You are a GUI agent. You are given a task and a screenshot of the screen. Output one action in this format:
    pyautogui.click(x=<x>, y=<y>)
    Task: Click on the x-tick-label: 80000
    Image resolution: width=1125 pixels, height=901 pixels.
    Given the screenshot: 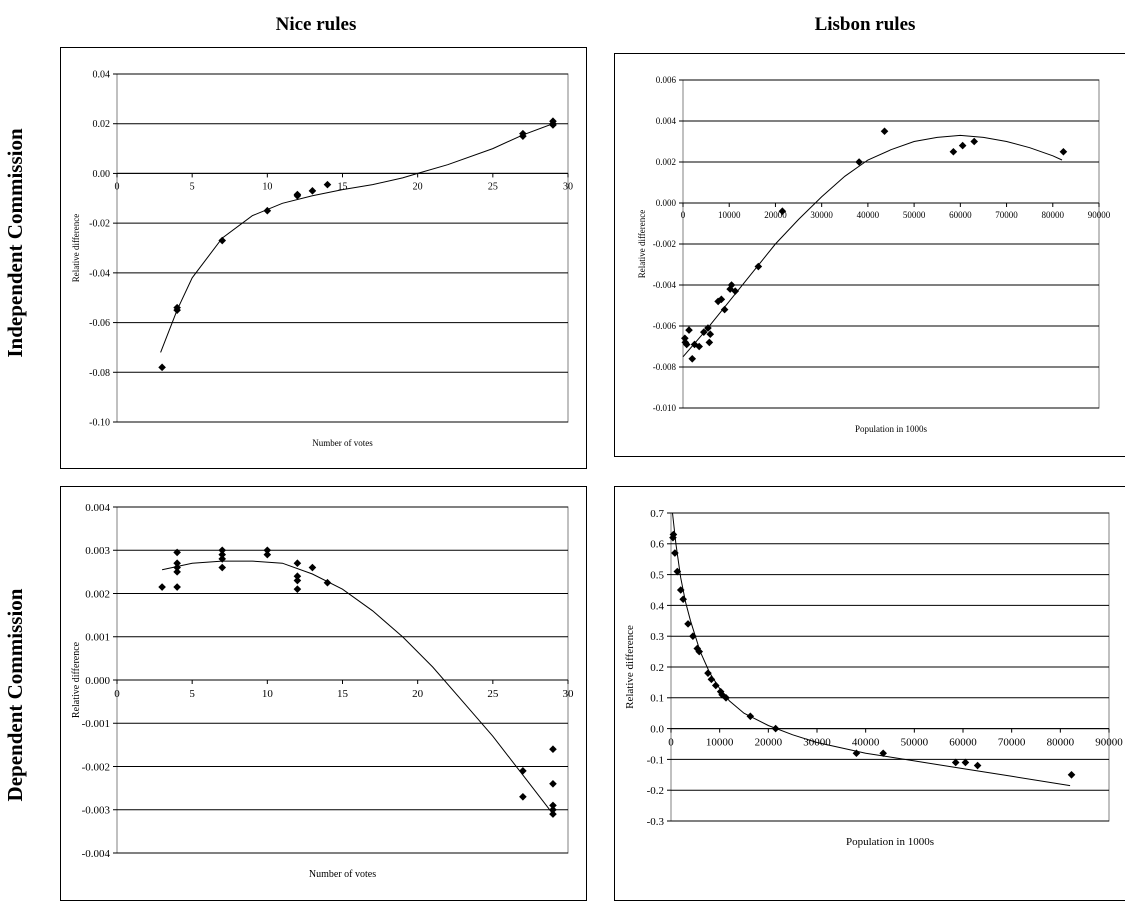 What is the action you would take?
    pyautogui.click(x=1061, y=743)
    